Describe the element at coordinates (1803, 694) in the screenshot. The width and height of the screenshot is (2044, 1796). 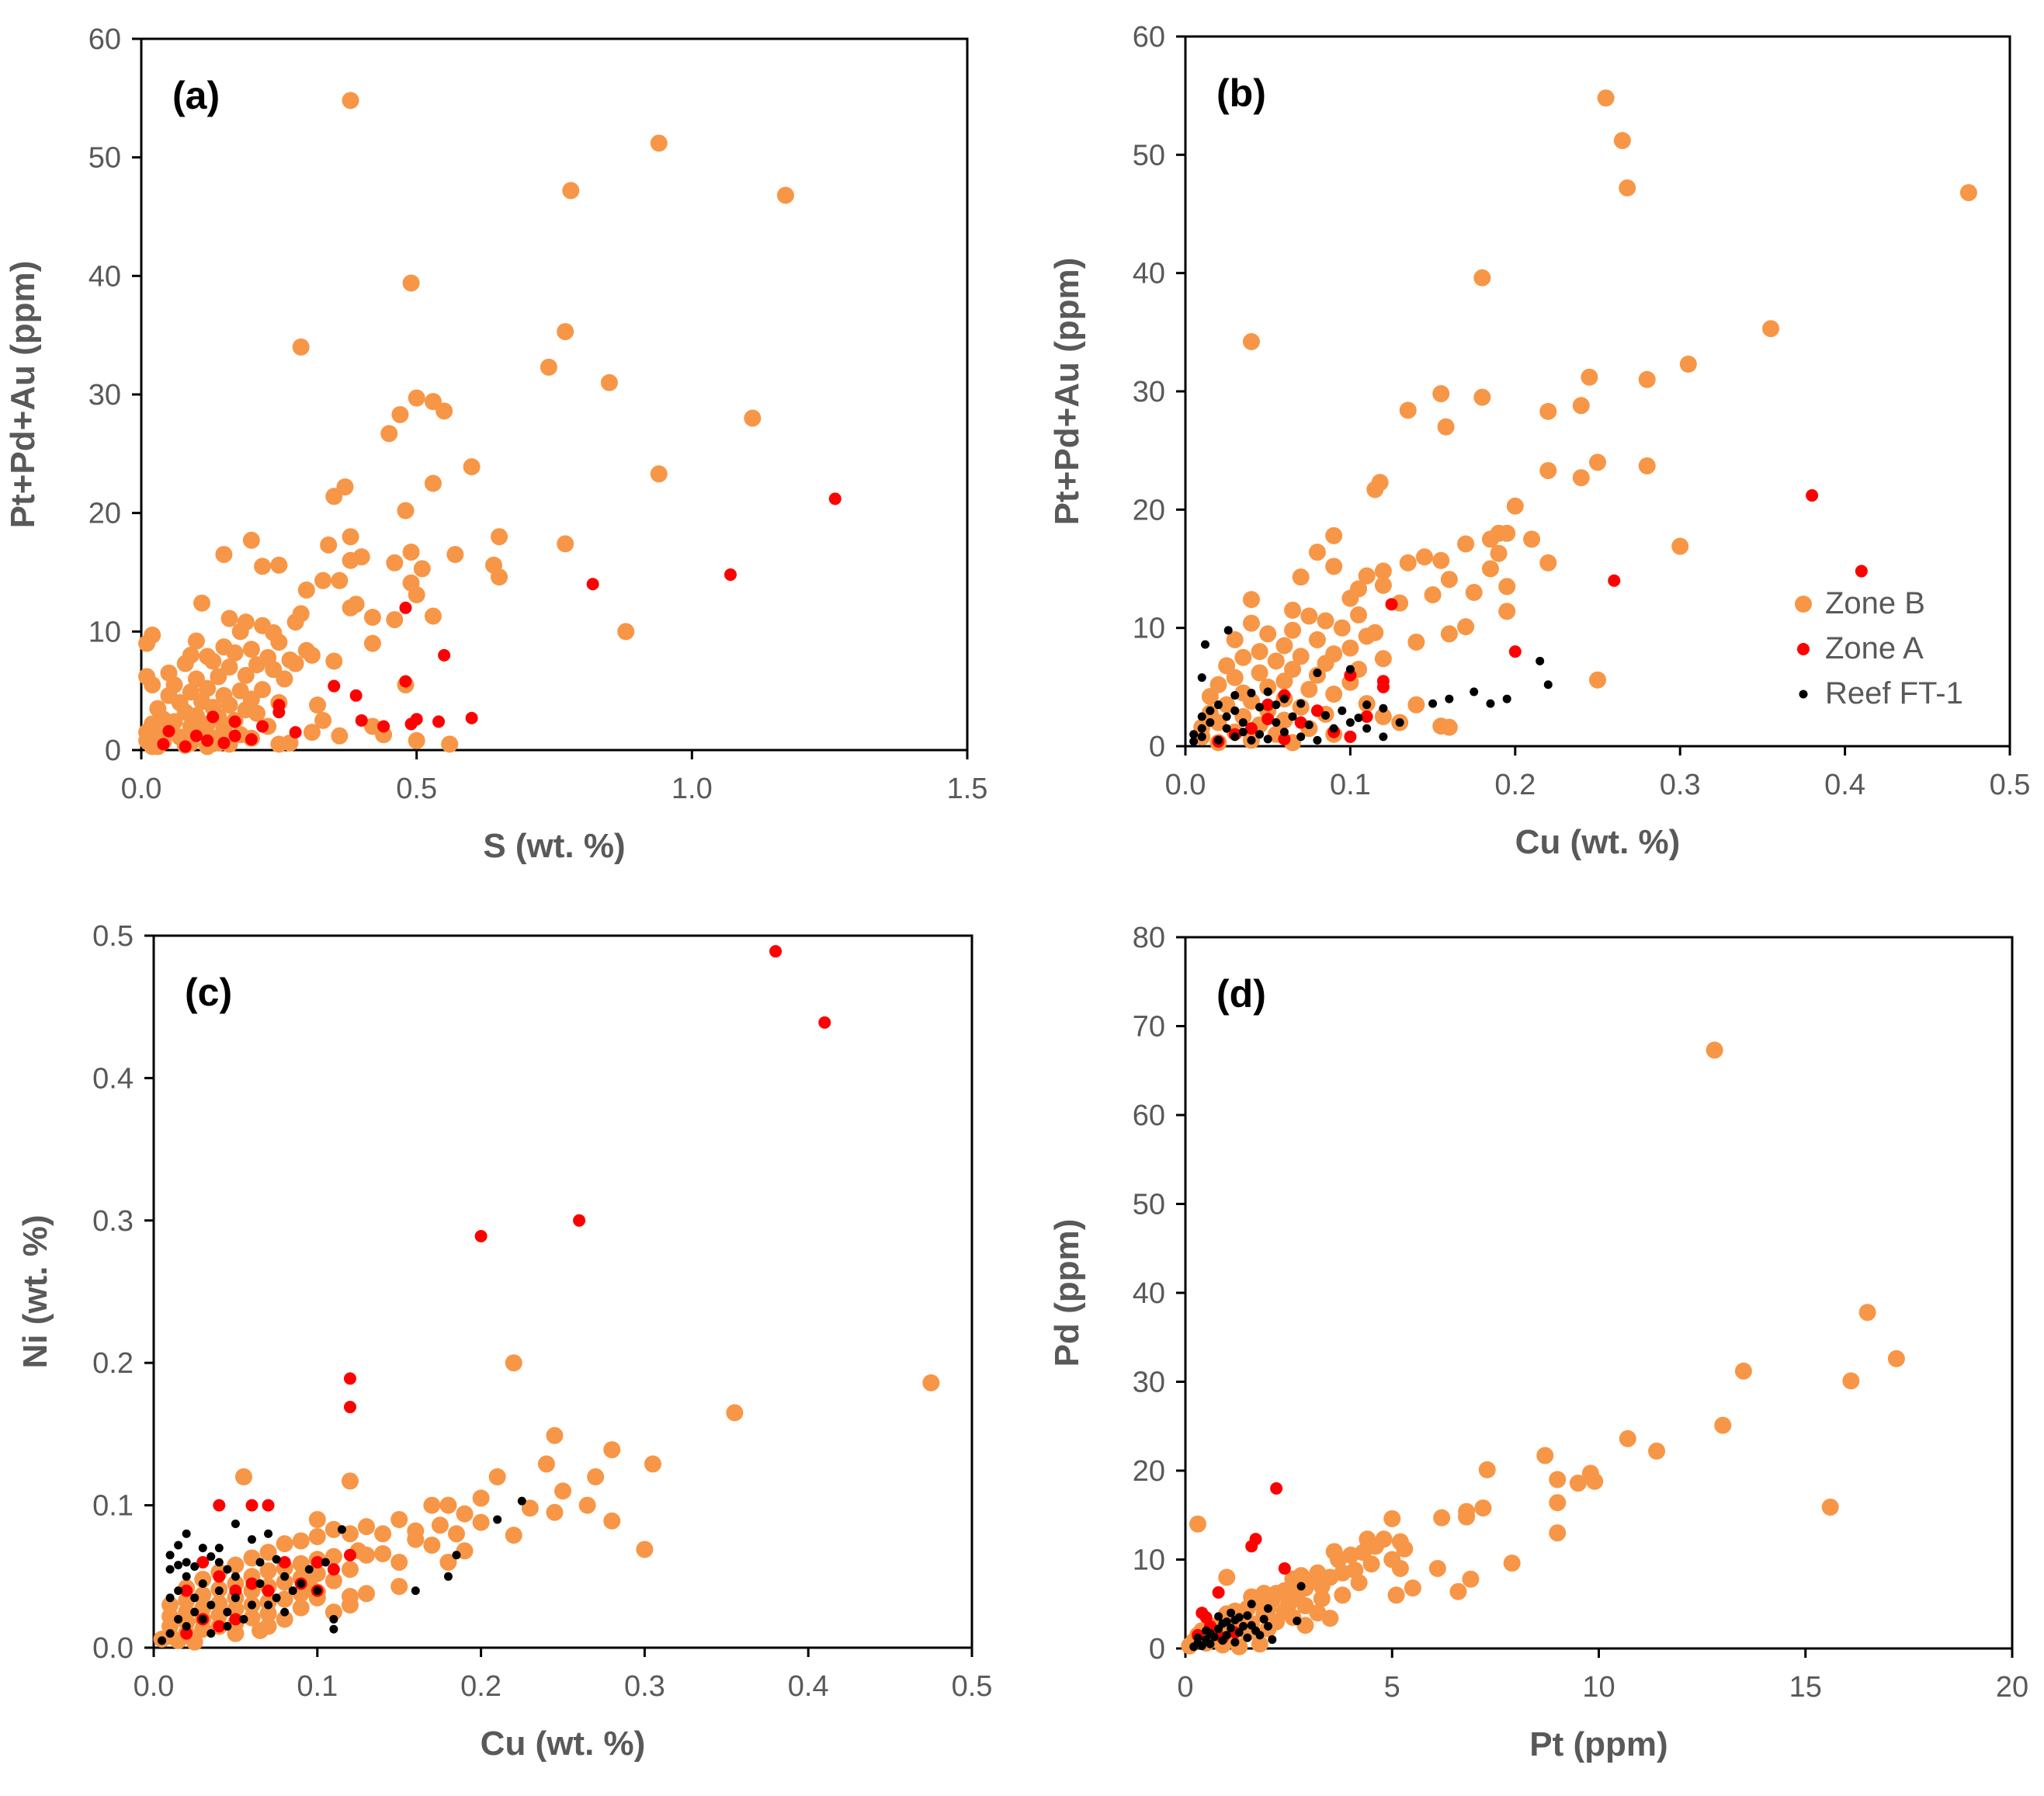
I see `legend-marker` at that location.